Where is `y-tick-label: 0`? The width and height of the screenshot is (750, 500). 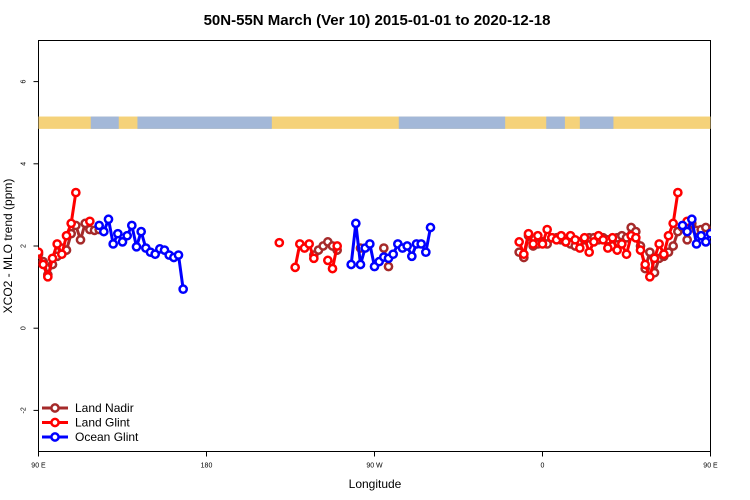
y-tick-label: 0 is located at coordinates (24, 328).